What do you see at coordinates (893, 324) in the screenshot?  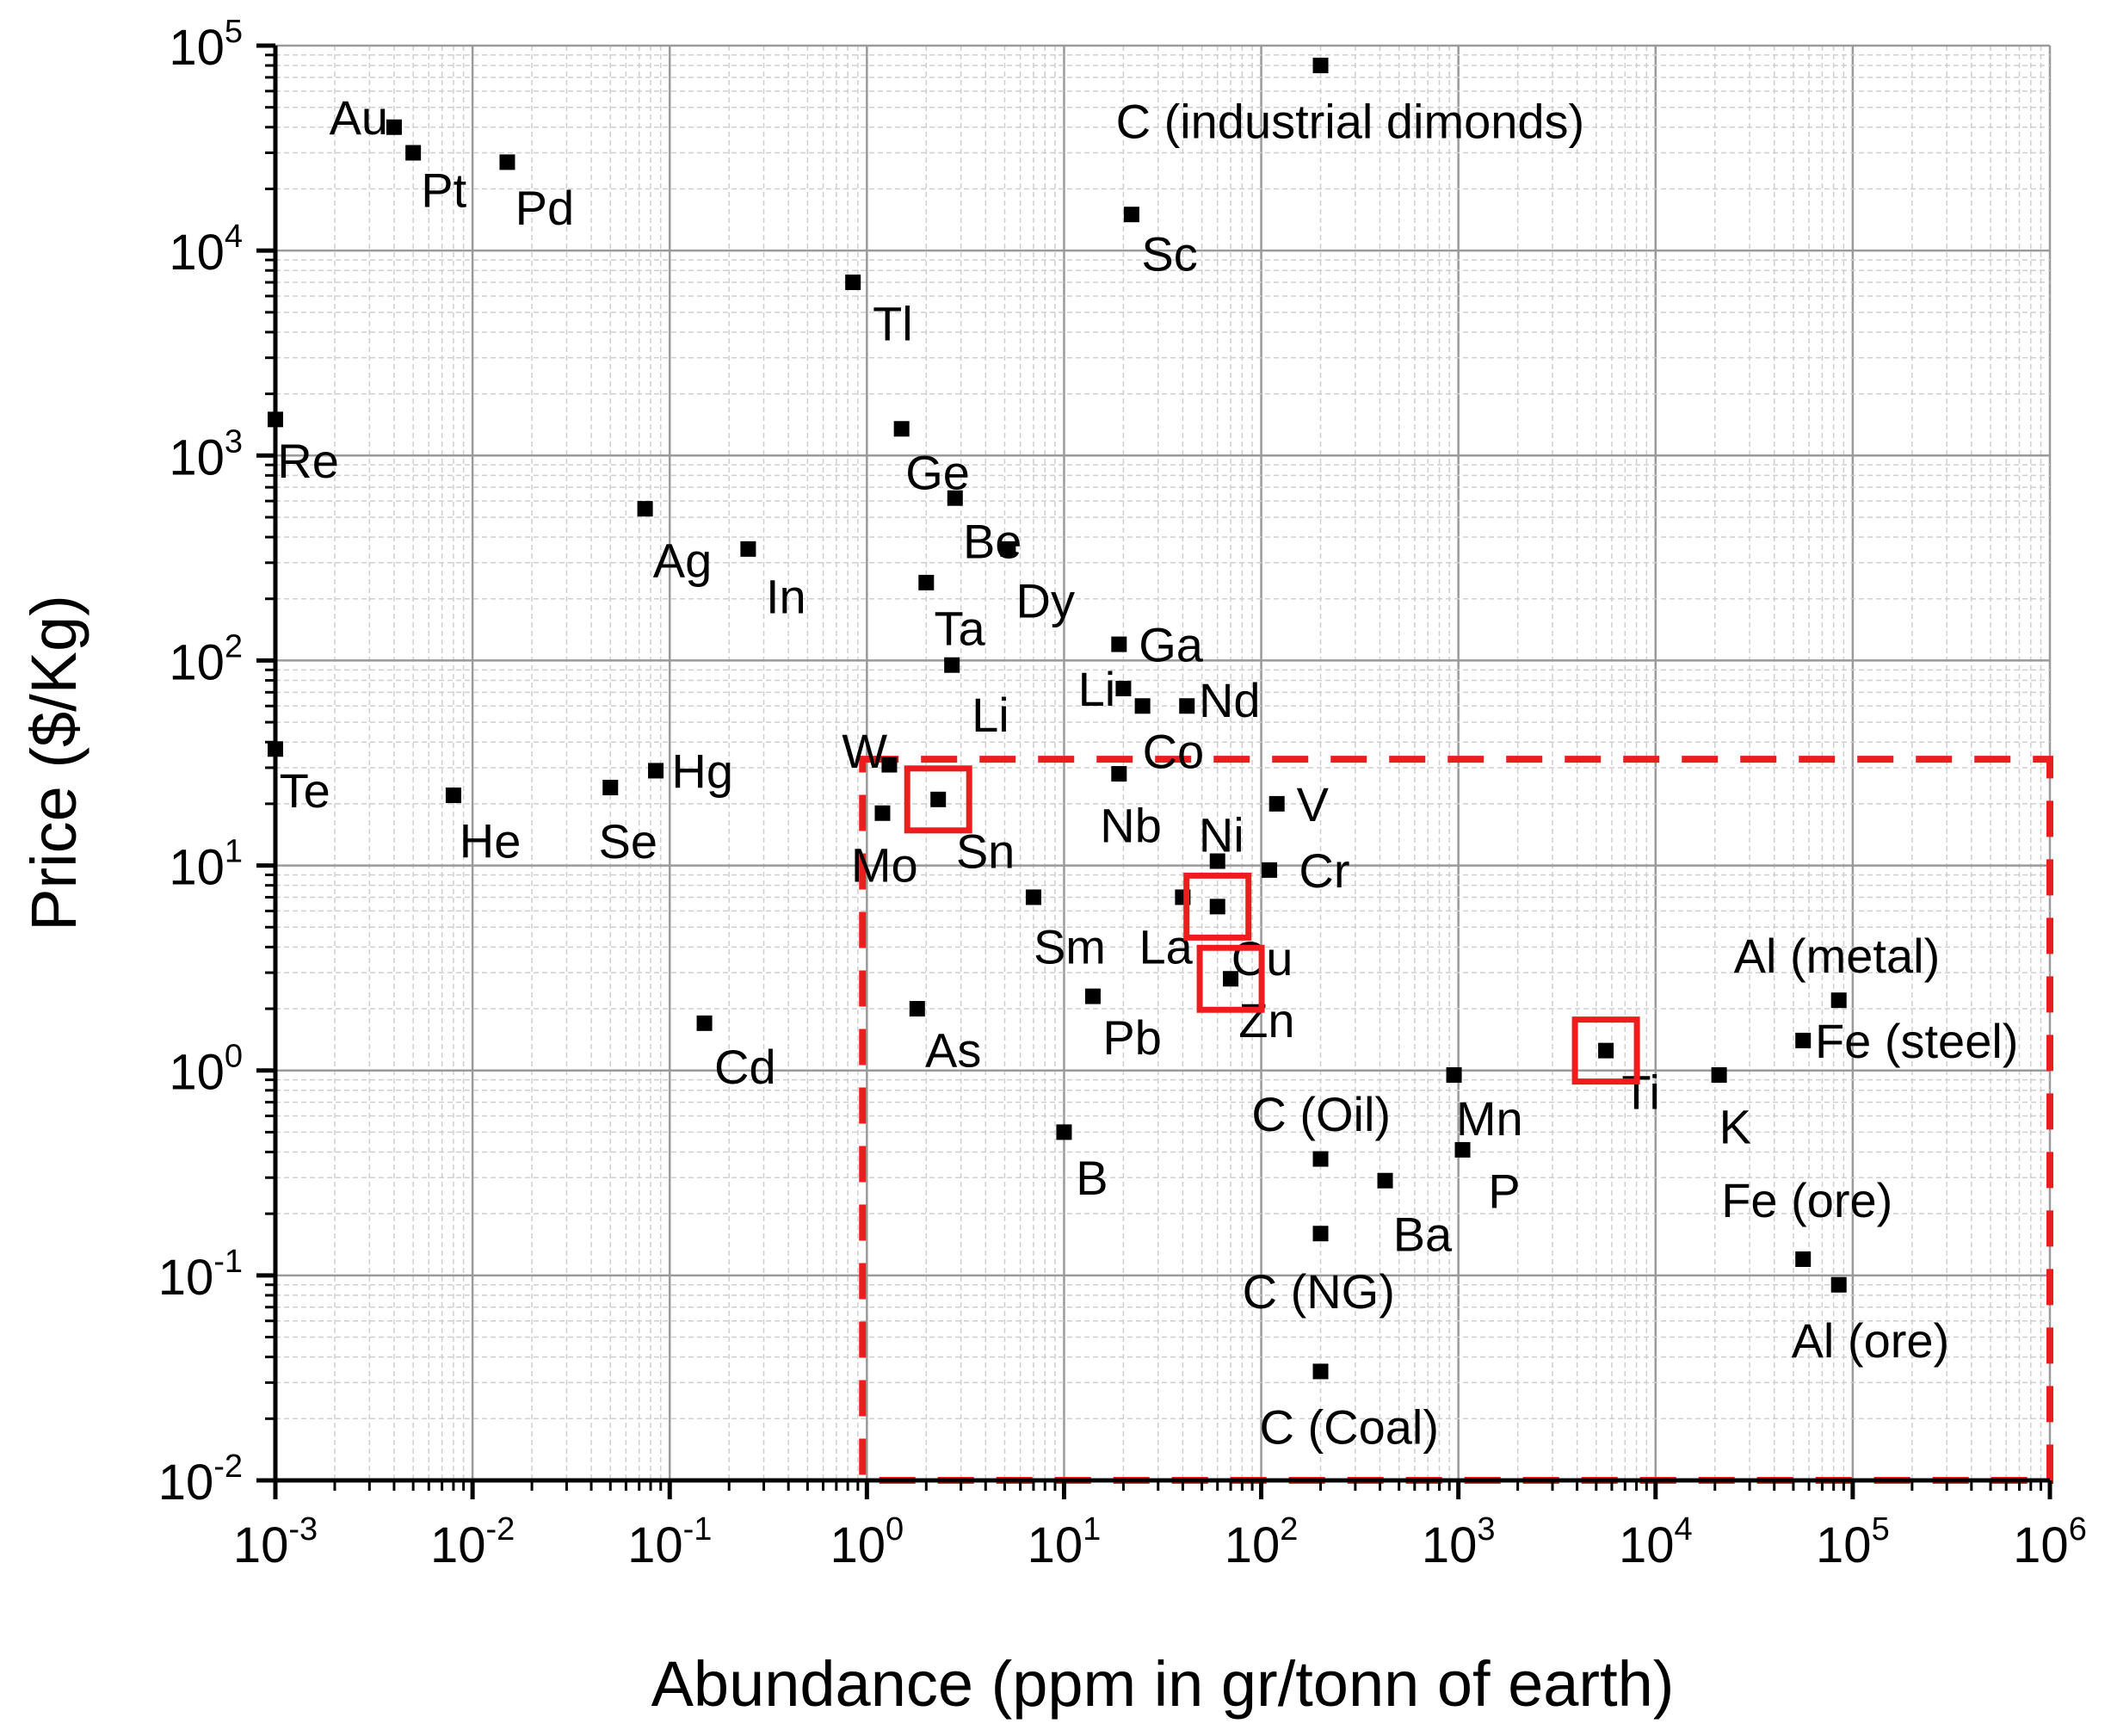 I see `point-label: Tl` at bounding box center [893, 324].